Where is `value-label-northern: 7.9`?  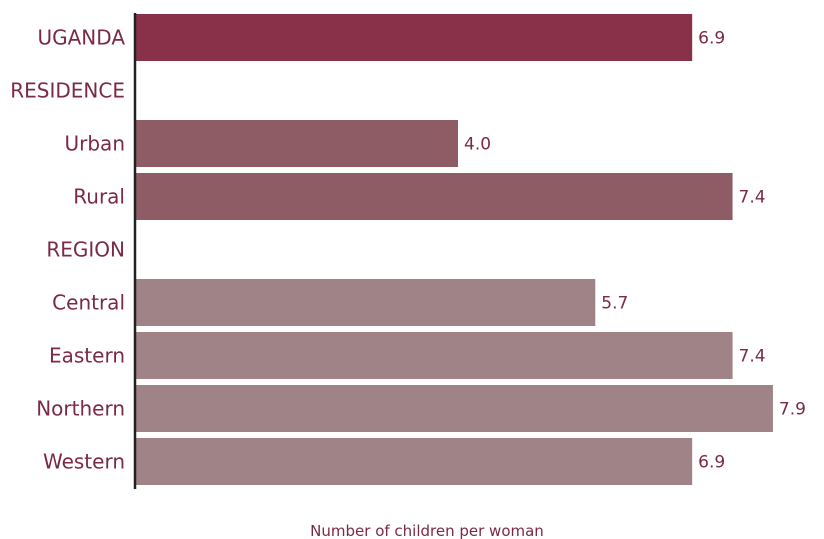
value-label-northern: 7.9 is located at coordinates (792, 410).